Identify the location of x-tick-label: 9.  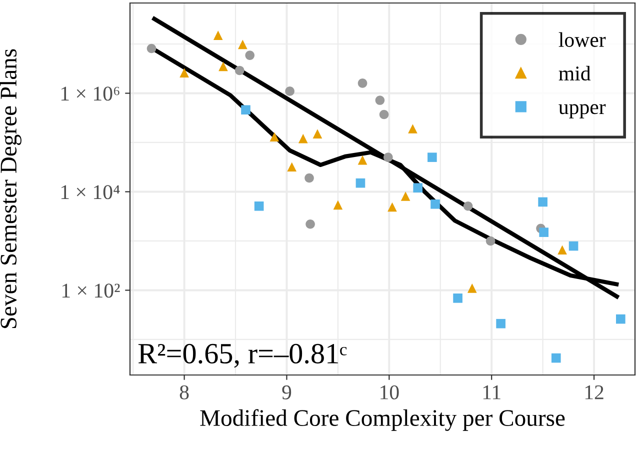
(287, 392).